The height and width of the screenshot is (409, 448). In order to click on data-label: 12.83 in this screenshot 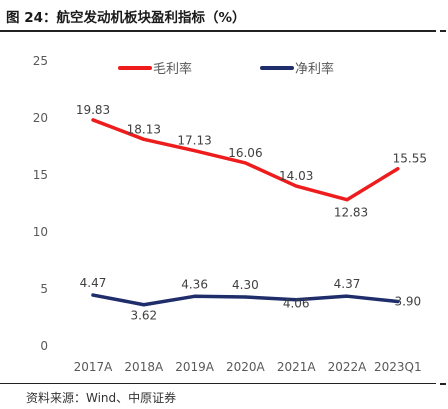, I will do `click(351, 213)`.